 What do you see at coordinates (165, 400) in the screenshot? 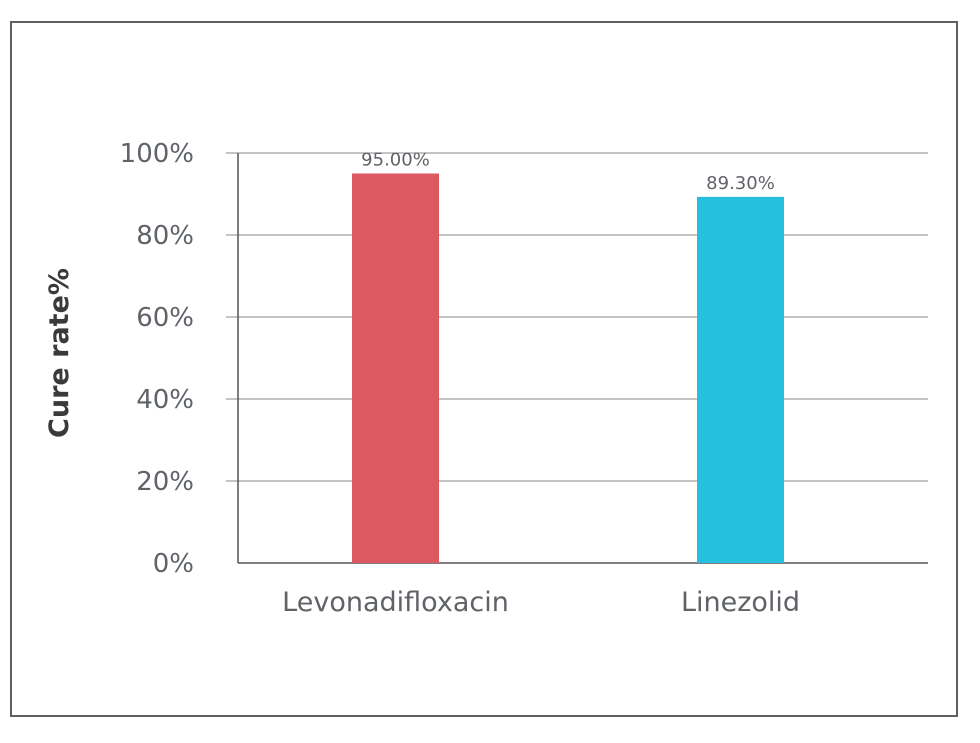
I see `y-tick-label: 40%` at bounding box center [165, 400].